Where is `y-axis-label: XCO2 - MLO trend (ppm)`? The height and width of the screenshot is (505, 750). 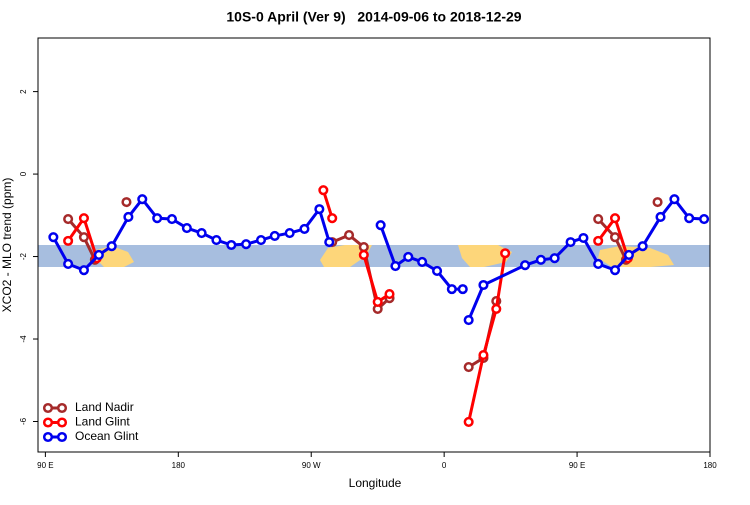 y-axis-label: XCO2 - MLO trend (ppm) is located at coordinates (7, 245).